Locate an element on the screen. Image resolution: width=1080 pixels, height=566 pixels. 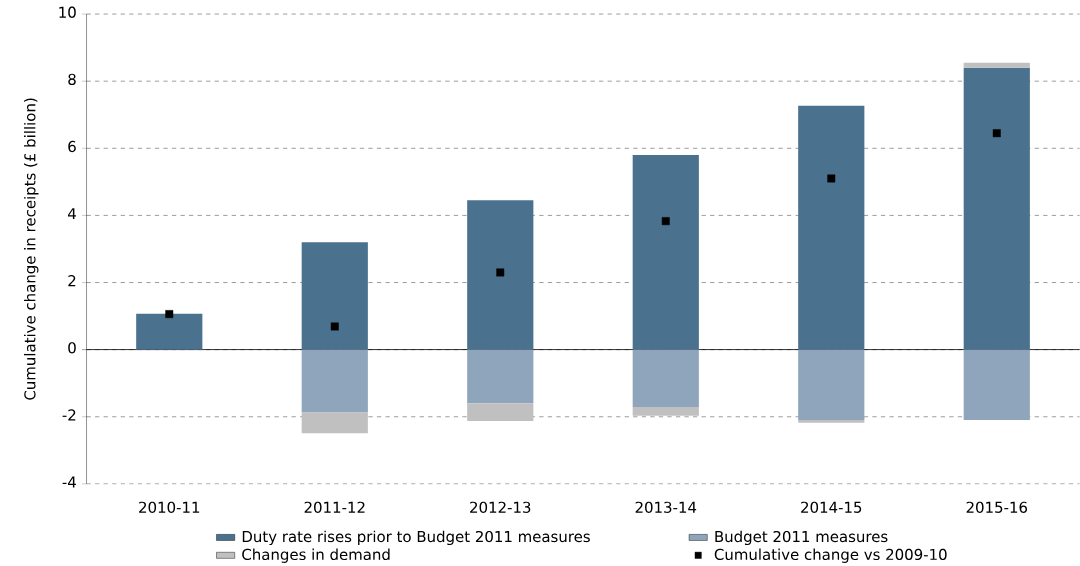
y-tick-label: 10 is located at coordinates (67, 12).